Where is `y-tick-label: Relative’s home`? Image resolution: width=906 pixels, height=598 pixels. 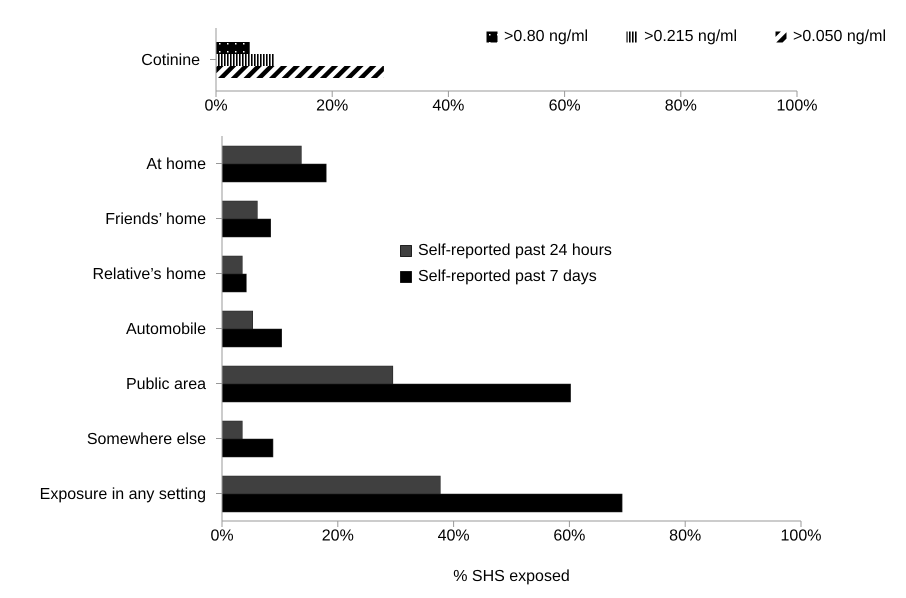 y-tick-label: Relative’s home is located at coordinates (149, 275).